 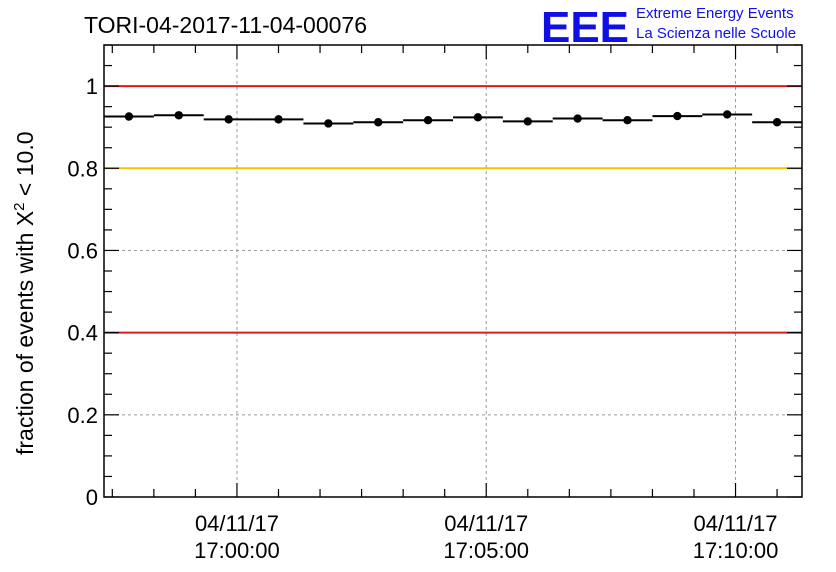 I want to click on y-axis-label-tail: < 10.0, so click(x=25, y=166).